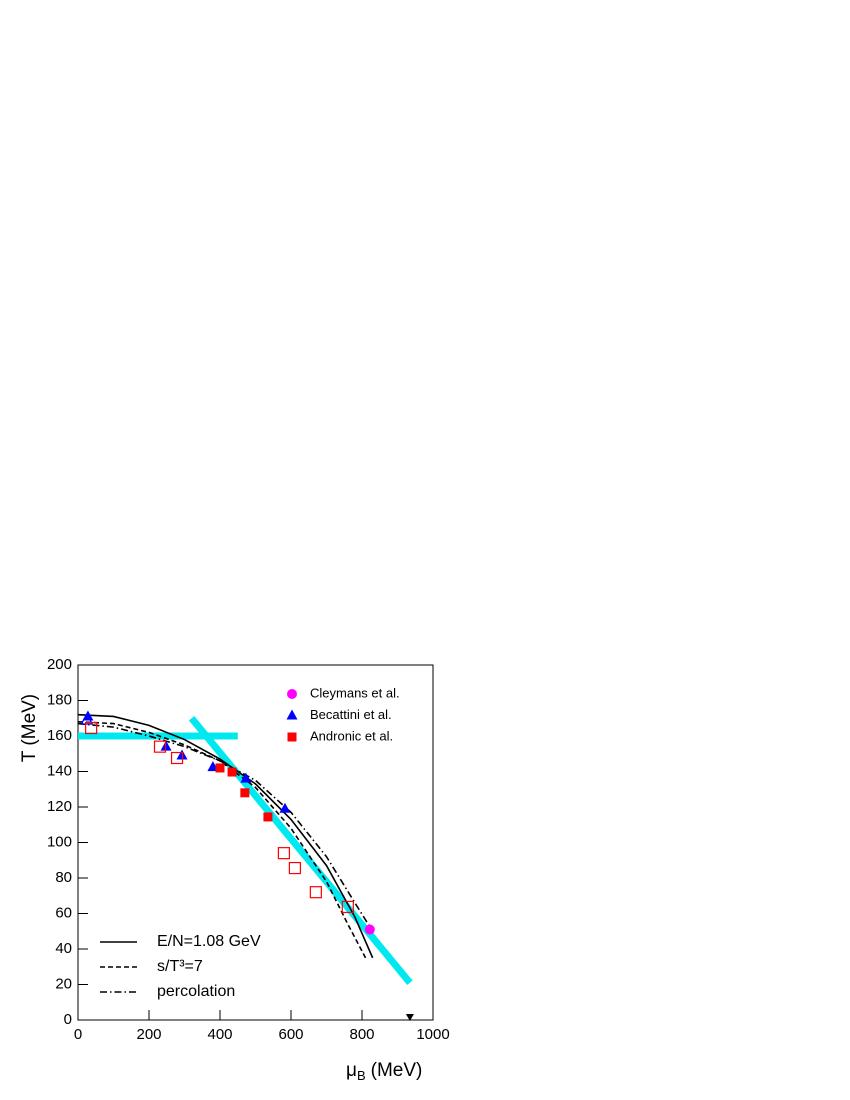 Image resolution: width=850 pixels, height=1100 pixels. Describe the element at coordinates (180, 966) in the screenshot. I see `legend-label: s/T³=7` at that location.